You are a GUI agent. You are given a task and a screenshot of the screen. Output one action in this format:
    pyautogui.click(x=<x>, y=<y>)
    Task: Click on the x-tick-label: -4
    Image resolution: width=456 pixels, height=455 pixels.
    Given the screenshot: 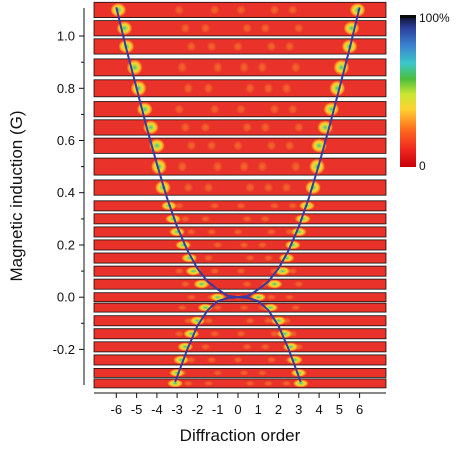 What is the action you would take?
    pyautogui.click(x=157, y=409)
    